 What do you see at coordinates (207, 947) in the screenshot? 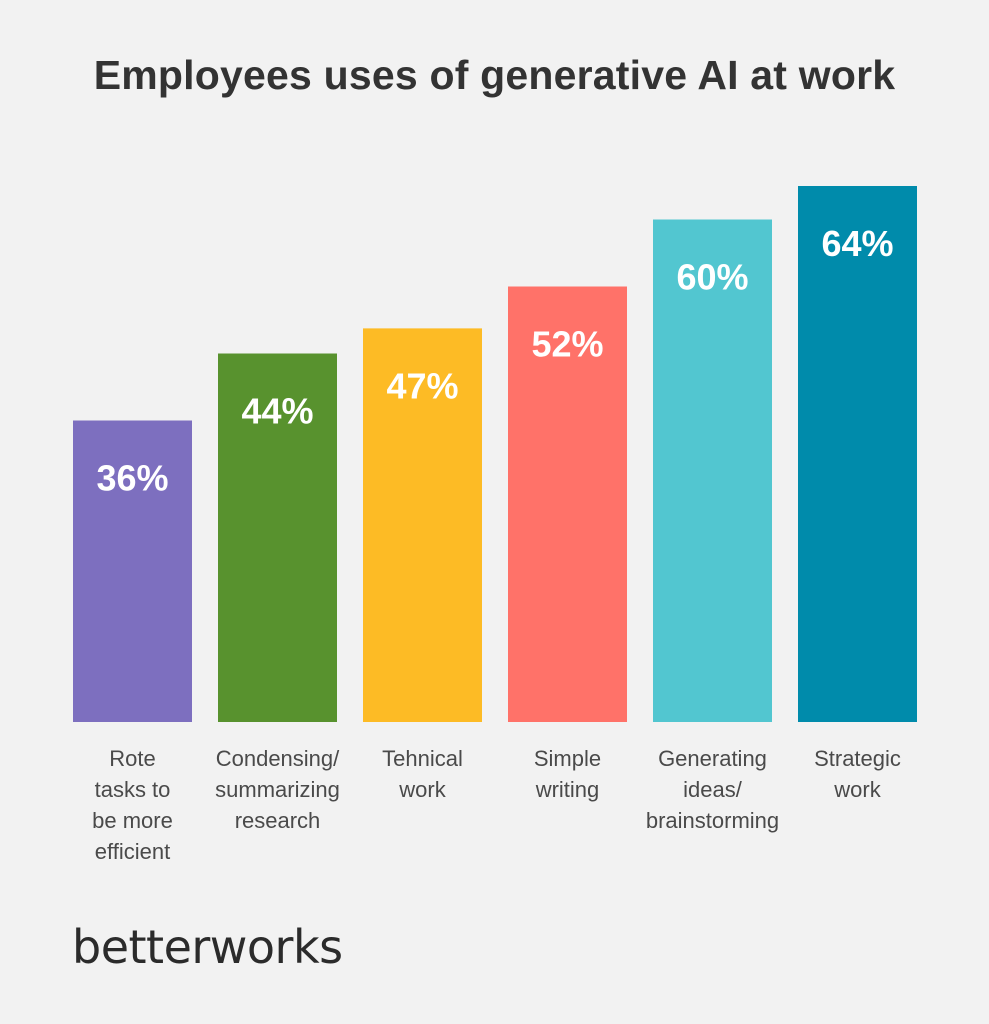
I see `brand-logo: betterworks` at bounding box center [207, 947].